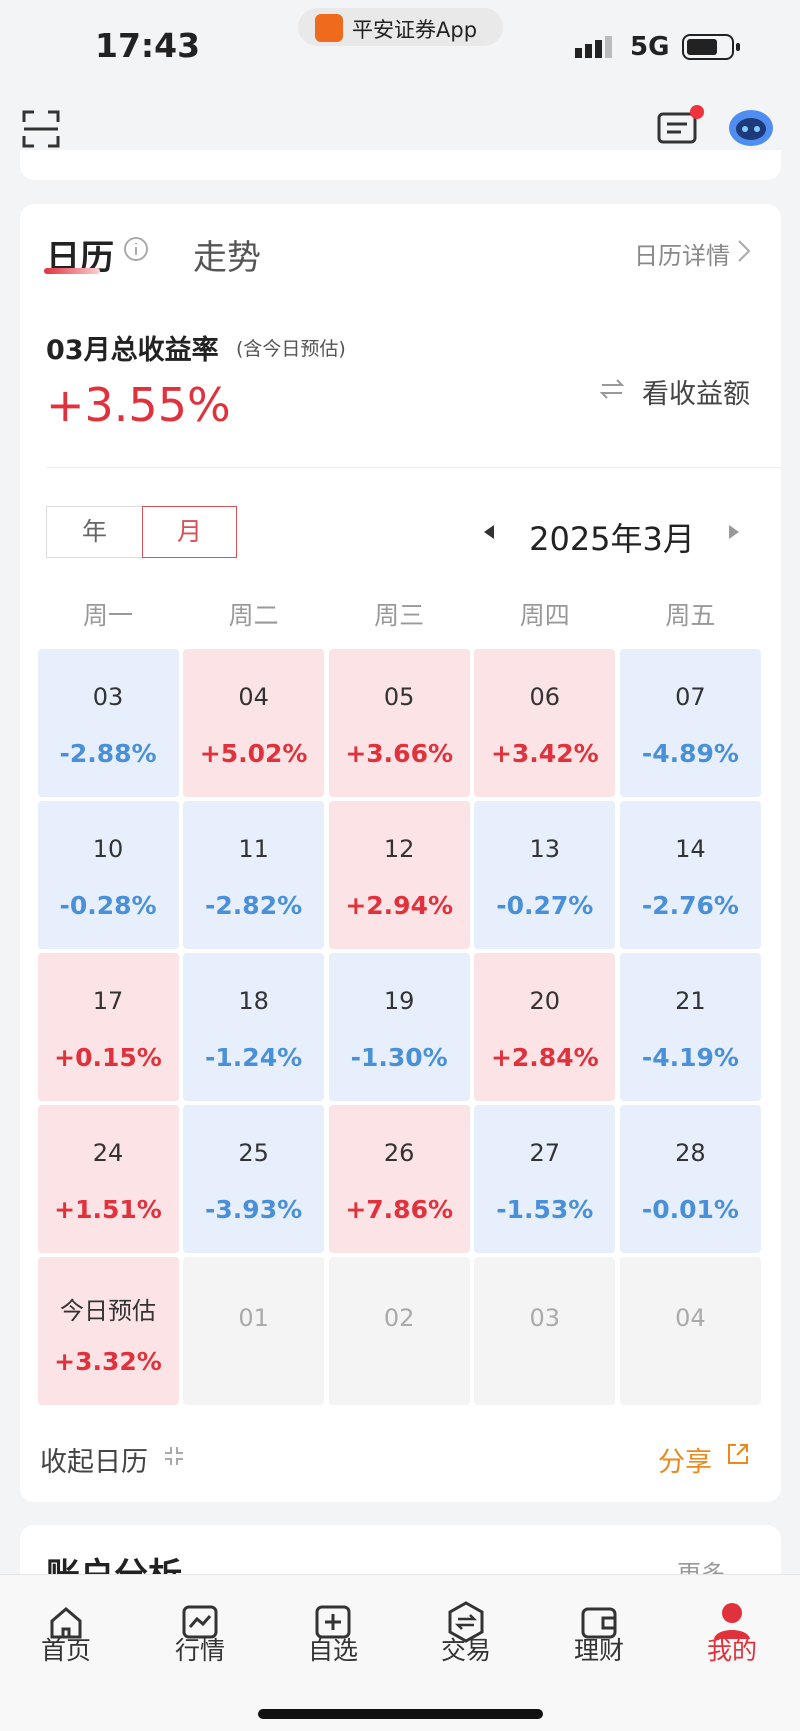  Describe the element at coordinates (690, 1331) in the screenshot. I see `day-cell: 04` at that location.